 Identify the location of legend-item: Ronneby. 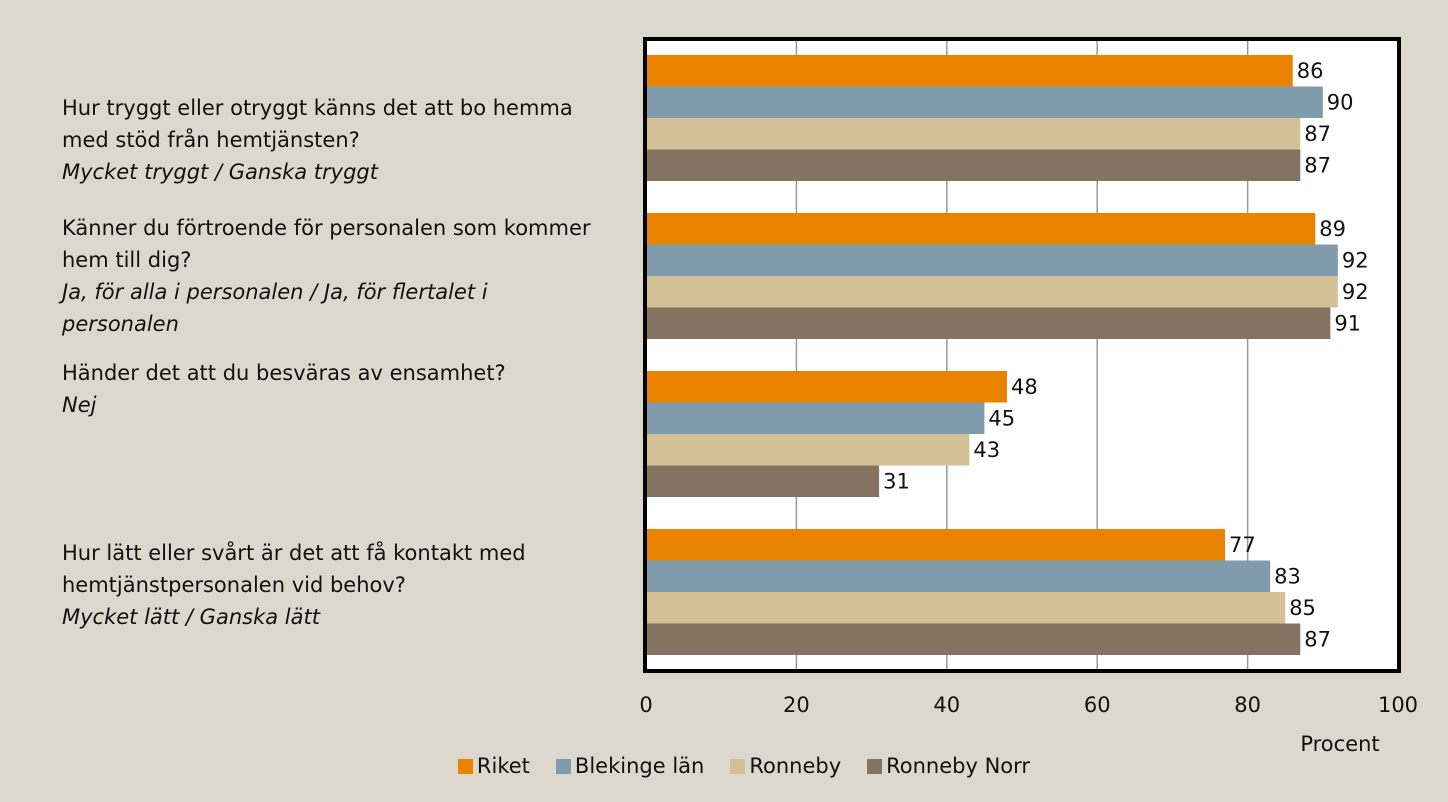
(785, 766).